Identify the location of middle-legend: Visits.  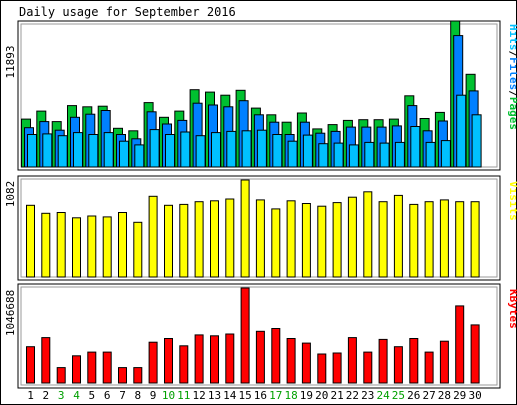
(512, 201).